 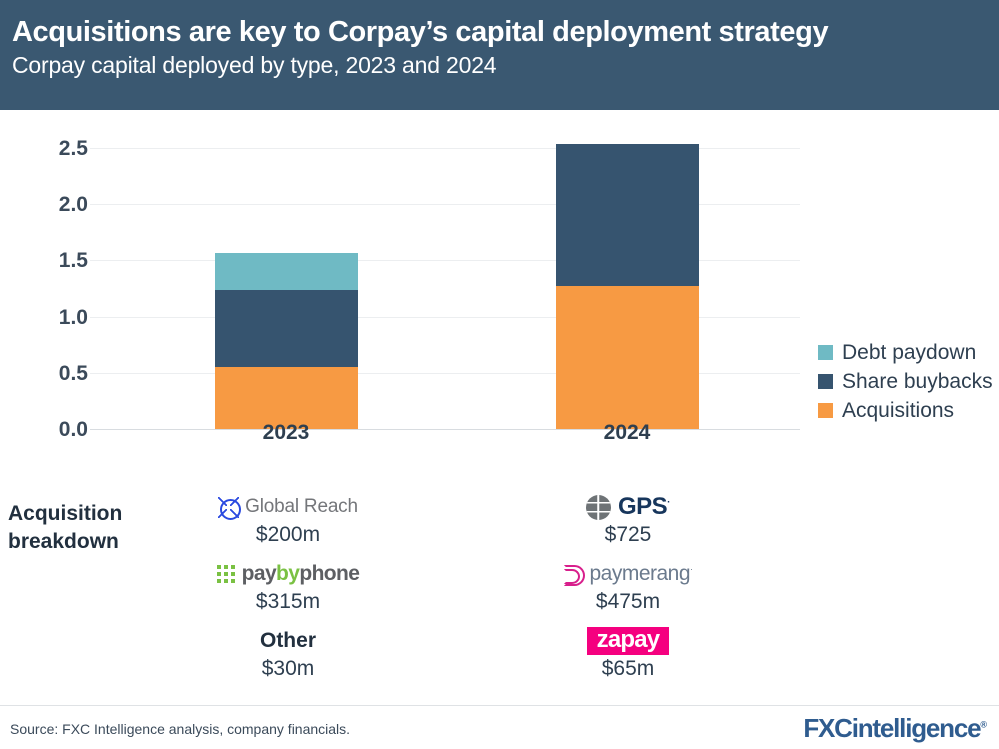 What do you see at coordinates (286, 271) in the screenshot?
I see `bar-segment-debt-paydown` at bounding box center [286, 271].